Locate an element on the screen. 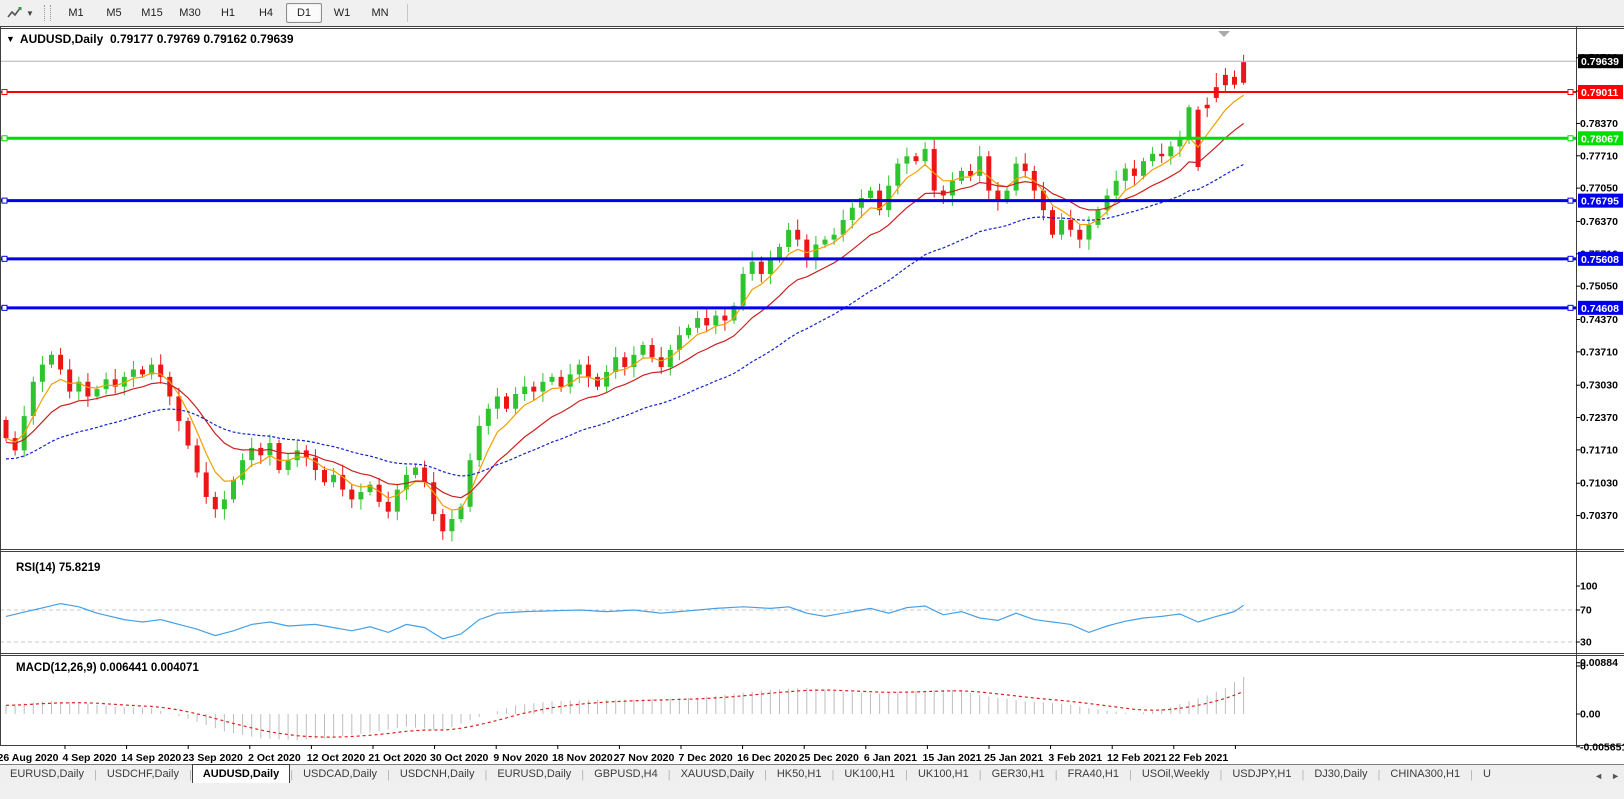 This screenshot has height=799, width=1624. axis-tick-label: 0.76370 is located at coordinates (1599, 222).